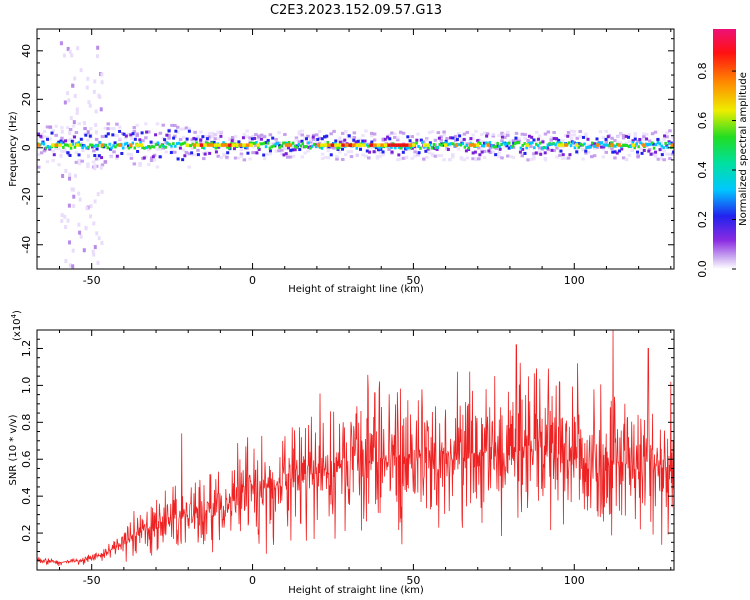  What do you see at coordinates (356, 289) in the screenshot?
I see `spectrogram-xlabel: Height of straight line (km)` at bounding box center [356, 289].